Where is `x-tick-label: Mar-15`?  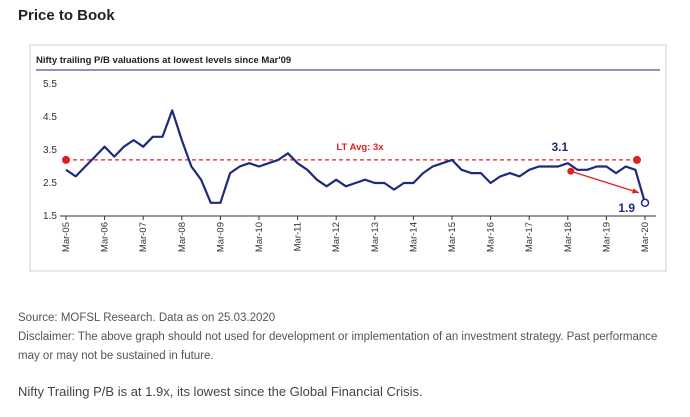 x-tick-label: Mar-15 is located at coordinates (452, 237).